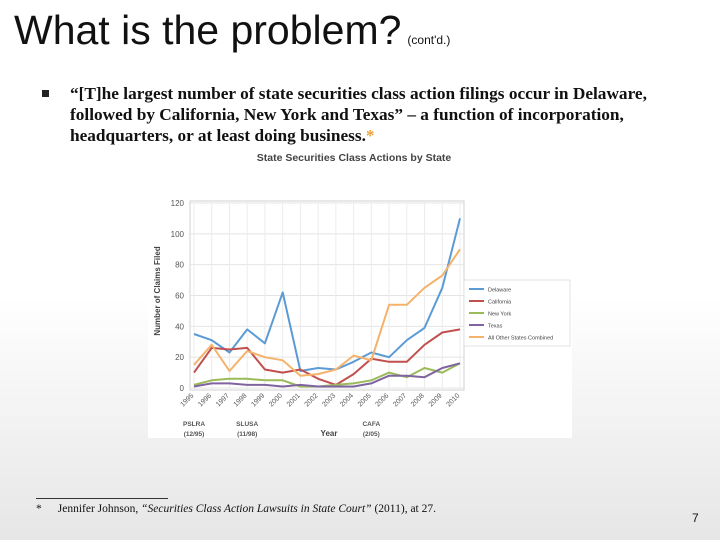  What do you see at coordinates (365, 400) in the screenshot?
I see `x-tick-label: 2005` at bounding box center [365, 400].